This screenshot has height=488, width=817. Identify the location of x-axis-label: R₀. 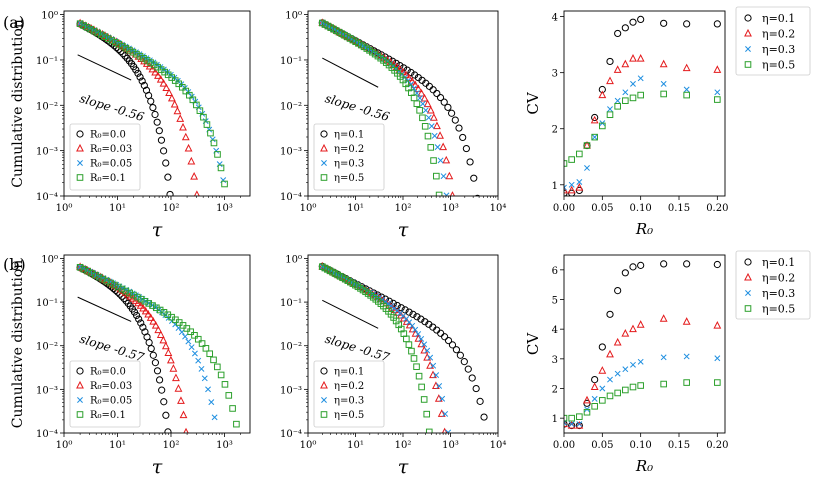
(644, 229).